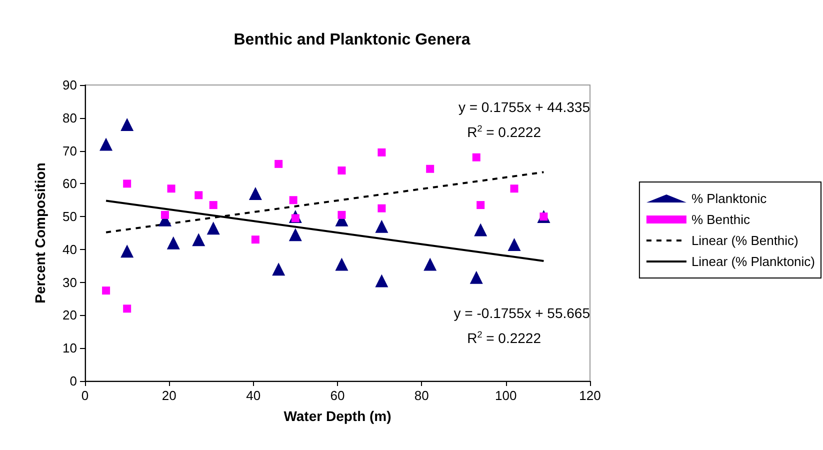 Image resolution: width=823 pixels, height=450 pixels. Describe the element at coordinates (69, 282) in the screenshot. I see `y-tick-label: 30` at that location.